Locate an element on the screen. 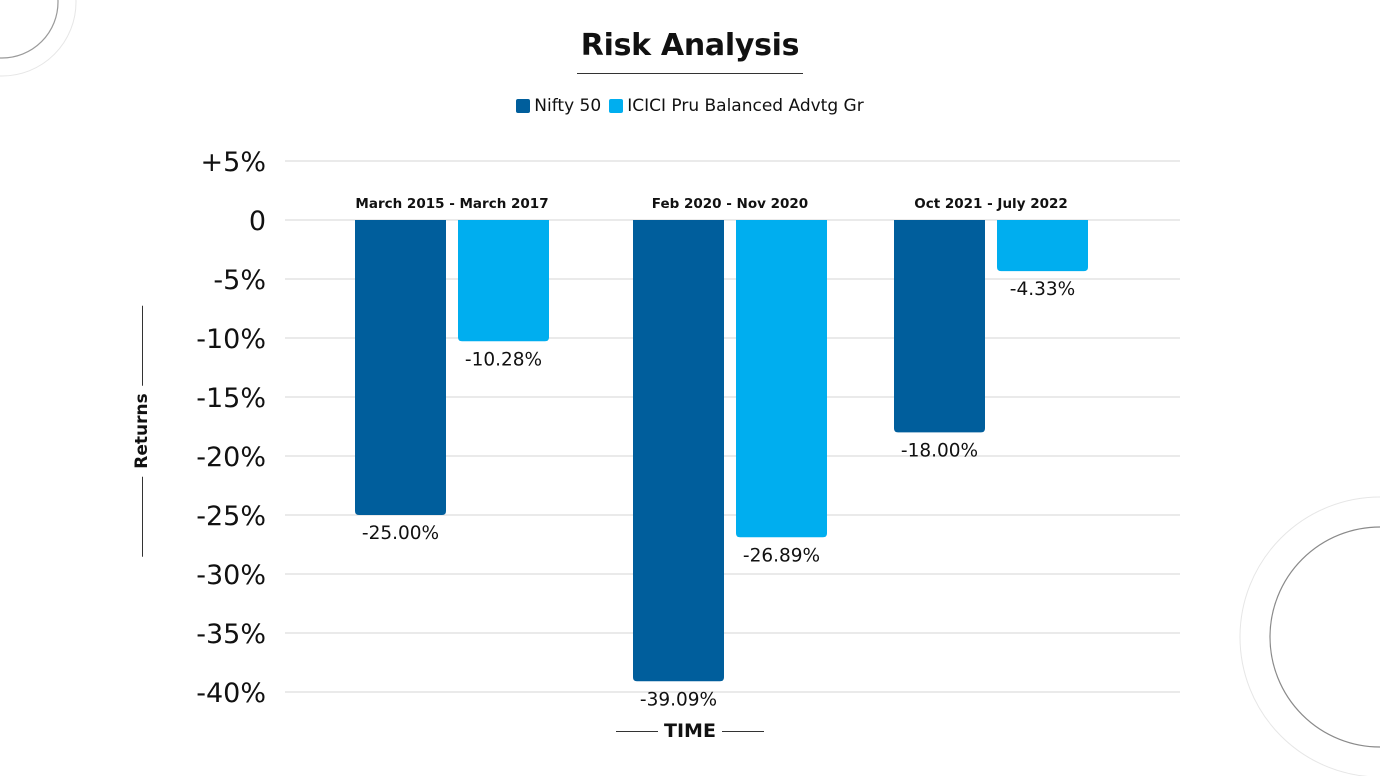  x-axis-title-text: TIME is located at coordinates (690, 731).